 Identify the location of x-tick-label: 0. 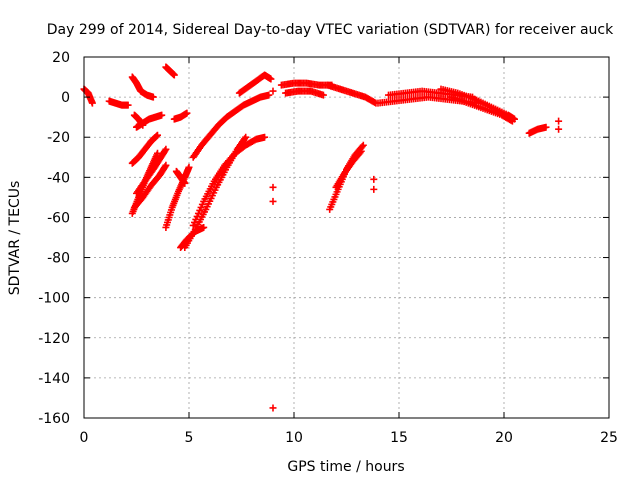
(84, 438).